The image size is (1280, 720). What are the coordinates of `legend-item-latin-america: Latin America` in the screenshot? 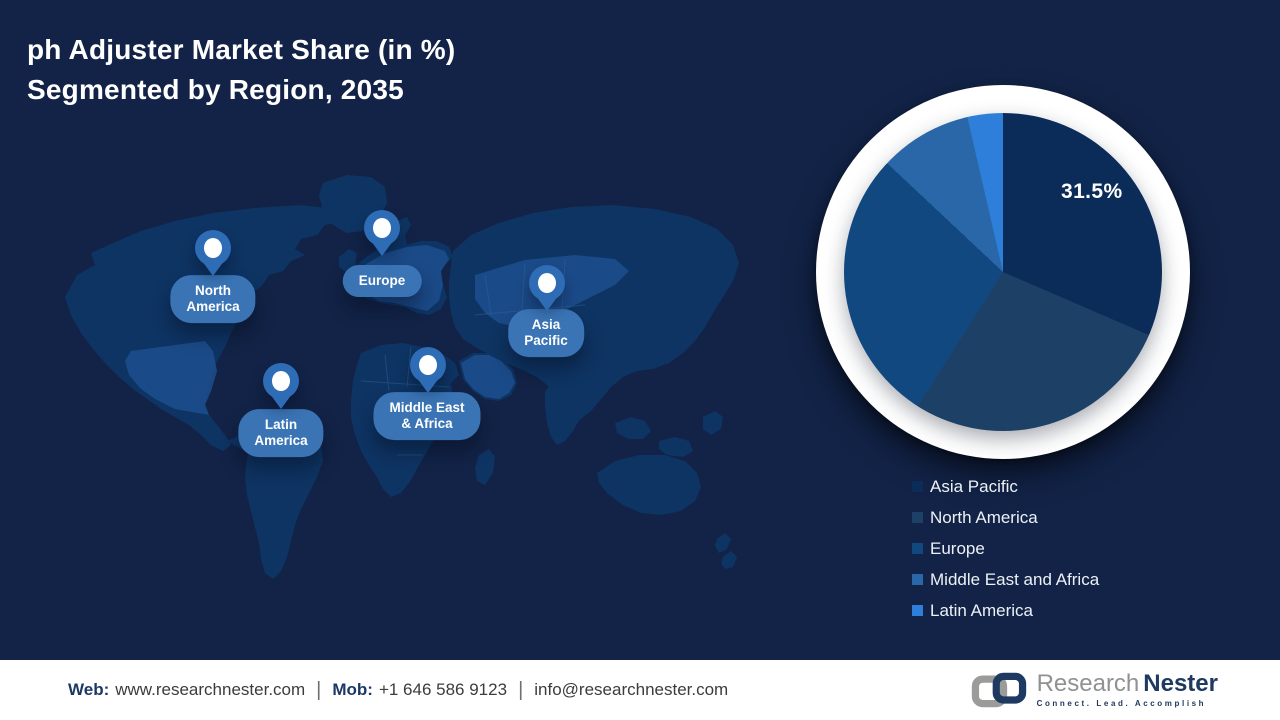 It's located at (1005, 611).